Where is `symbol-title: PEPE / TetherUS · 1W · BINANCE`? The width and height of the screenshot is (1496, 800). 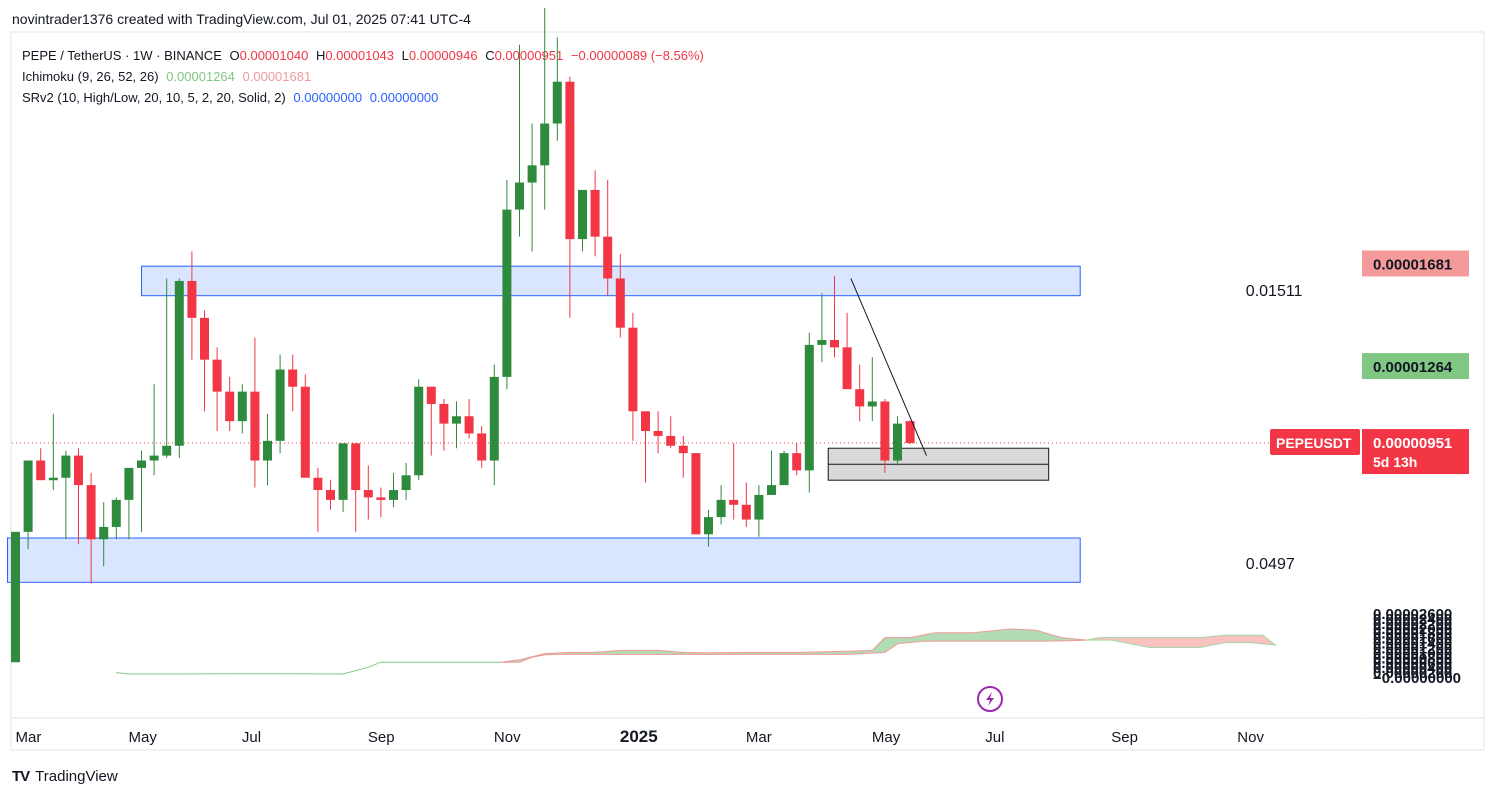 symbol-title: PEPE / TetherUS · 1W · BINANCE is located at coordinates (122, 55).